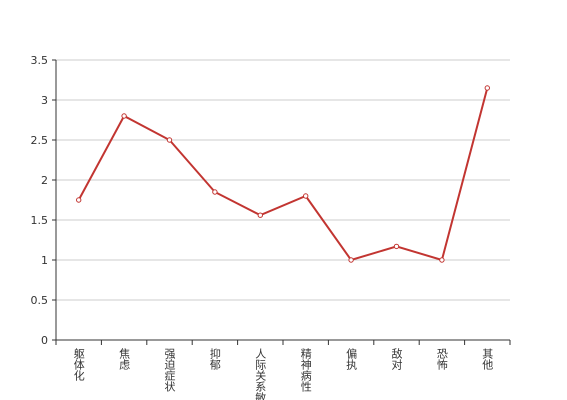  I want to click on y-tick-label: 1, so click(44, 260).